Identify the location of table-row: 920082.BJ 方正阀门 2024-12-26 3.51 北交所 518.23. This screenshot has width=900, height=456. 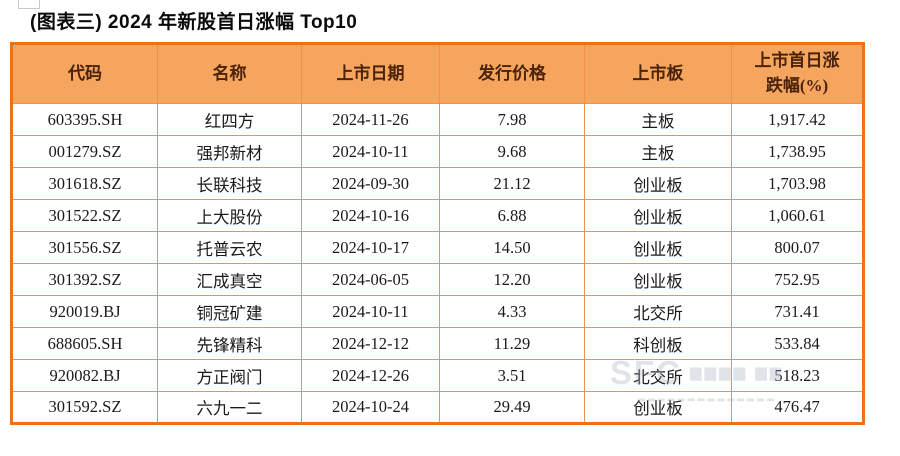
(437, 375).